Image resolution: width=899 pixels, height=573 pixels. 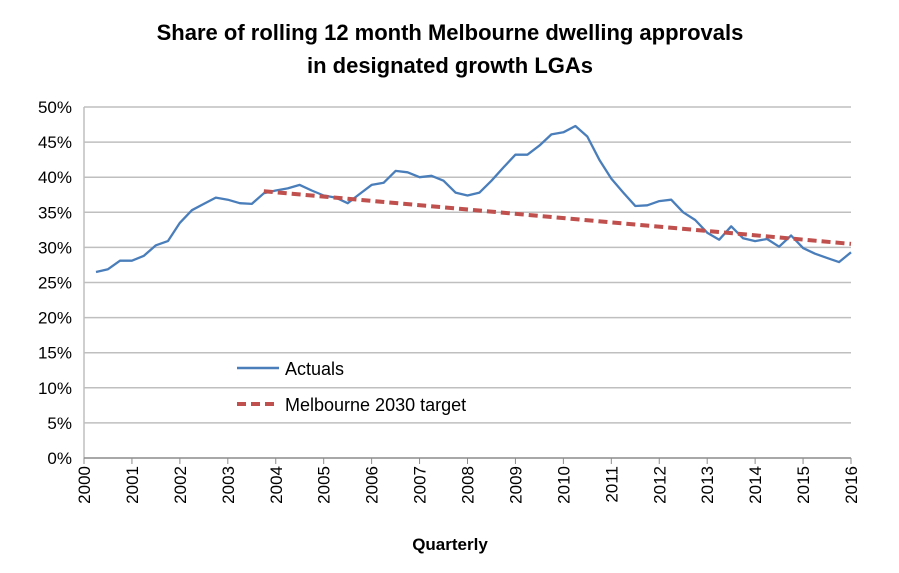 I want to click on y-tick-label: 15%, so click(x=55, y=353).